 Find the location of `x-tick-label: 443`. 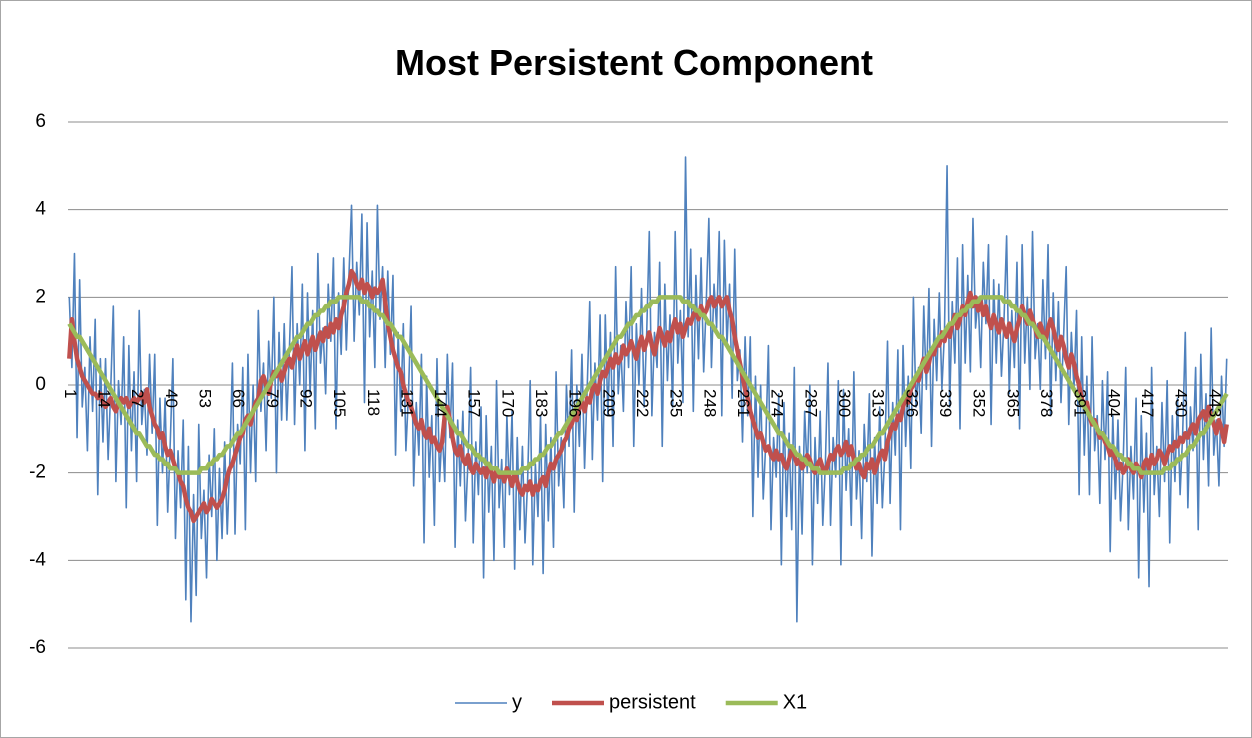

x-tick-label: 443 is located at coordinates (1214, 403).